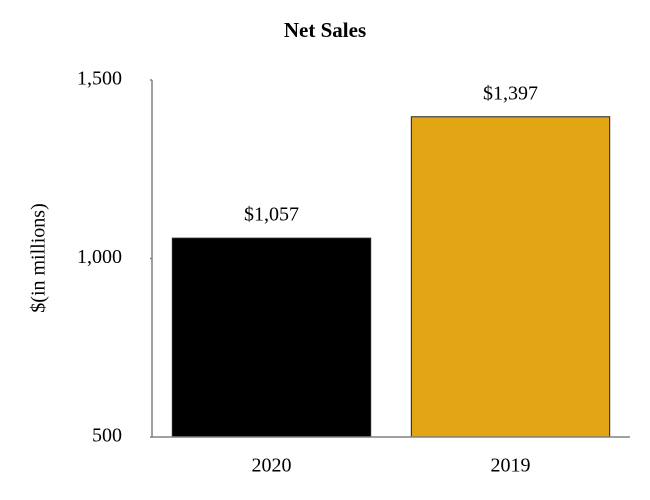 Image resolution: width=650 pixels, height=500 pixels. What do you see at coordinates (99, 79) in the screenshot?
I see `y-tick-label: 1,500` at bounding box center [99, 79].